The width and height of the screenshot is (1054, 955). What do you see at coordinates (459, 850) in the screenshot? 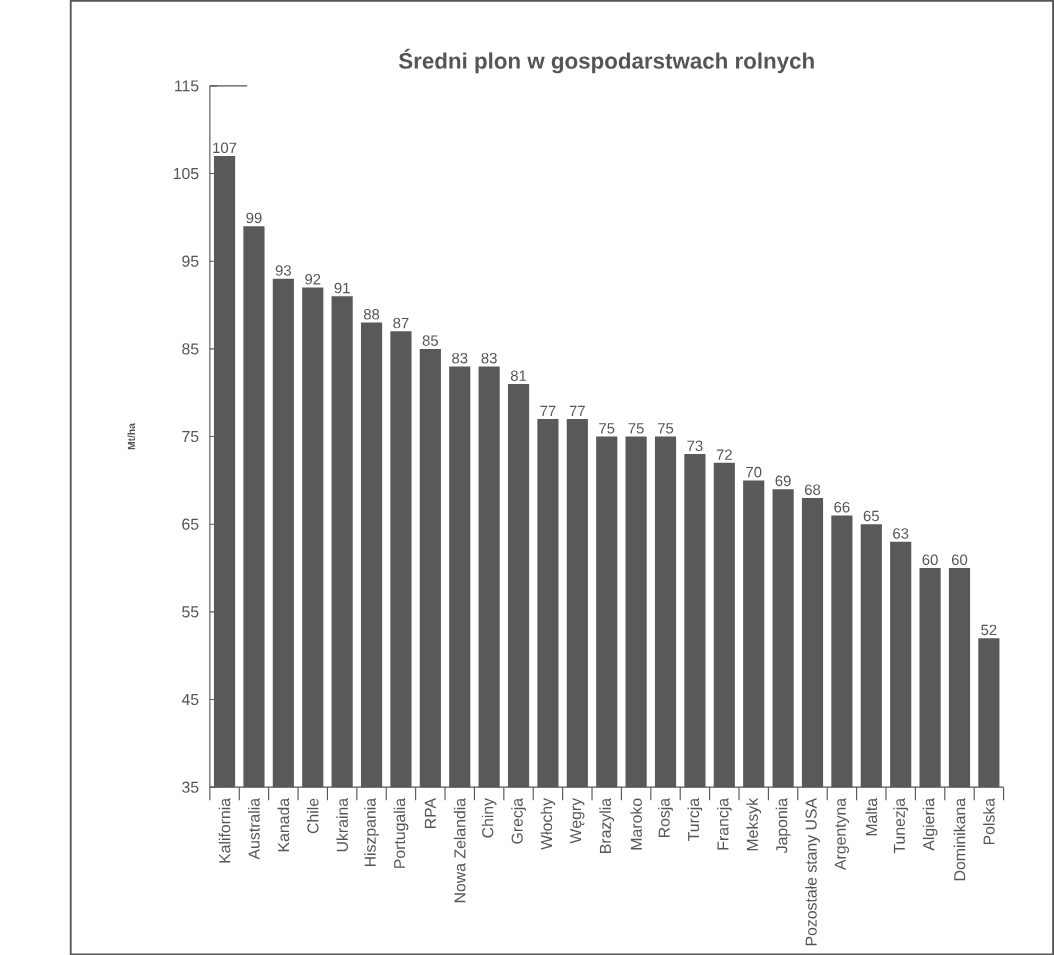
I see `x-tick-label: Nowa Zelandia` at bounding box center [459, 850].